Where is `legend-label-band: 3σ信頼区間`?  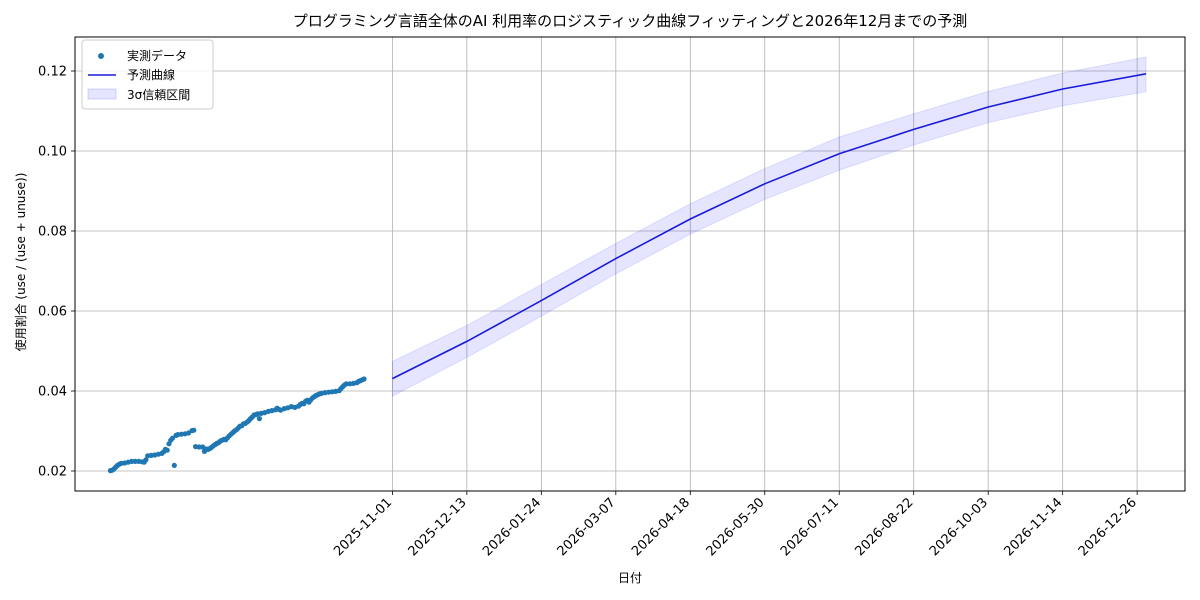 legend-label-band: 3σ信頼区間 is located at coordinates (158, 95).